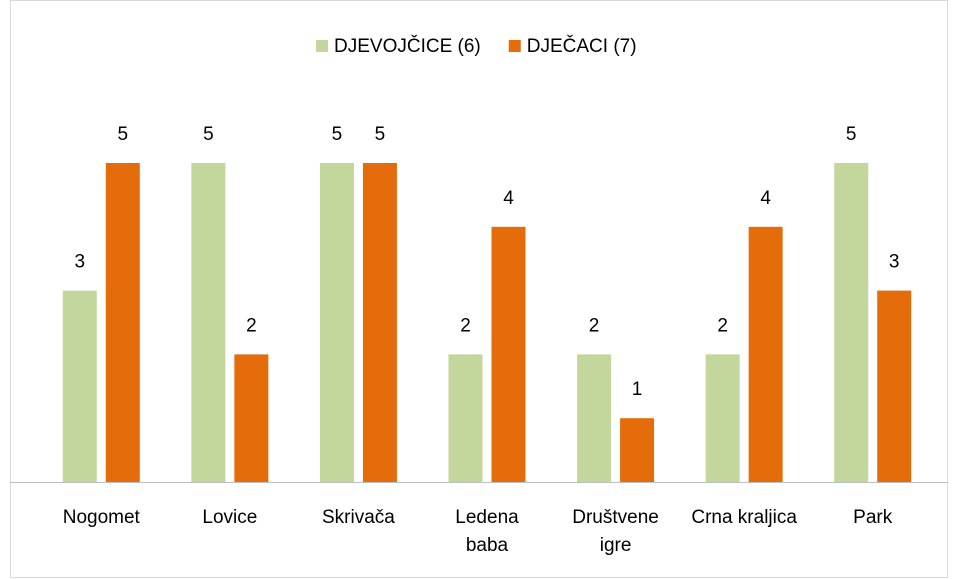 The image size is (958, 579). Describe the element at coordinates (744, 517) in the screenshot. I see `x-tick-label: Crna kraljica` at that location.